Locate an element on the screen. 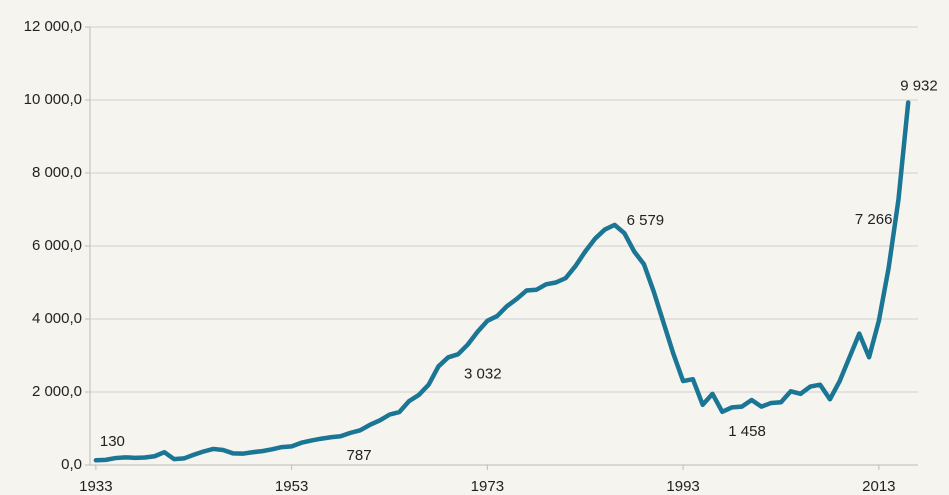 This screenshot has height=495, width=949. y-tick-label: 12 000,0 is located at coordinates (53, 26).